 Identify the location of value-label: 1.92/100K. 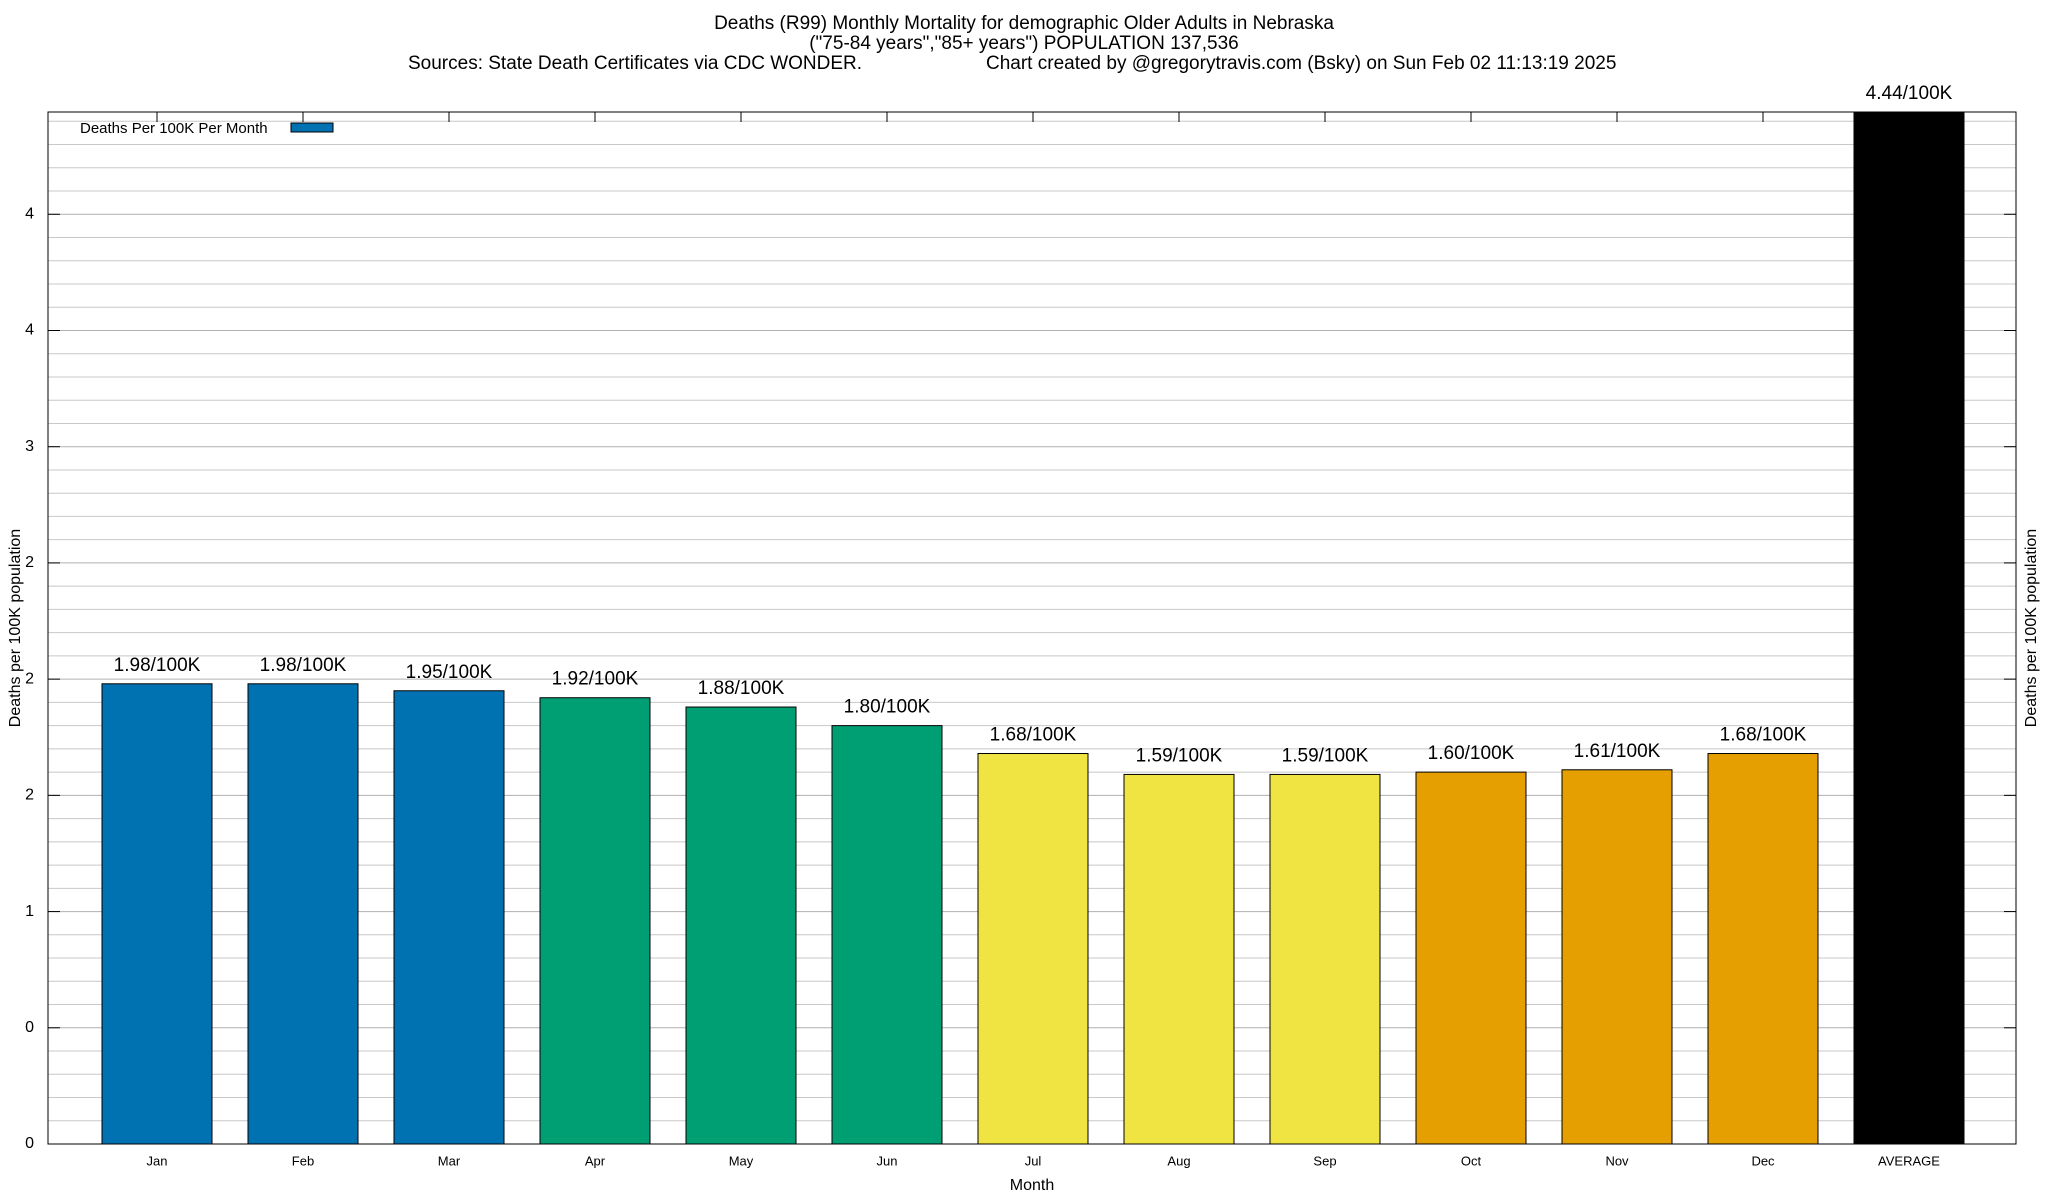
(595, 679).